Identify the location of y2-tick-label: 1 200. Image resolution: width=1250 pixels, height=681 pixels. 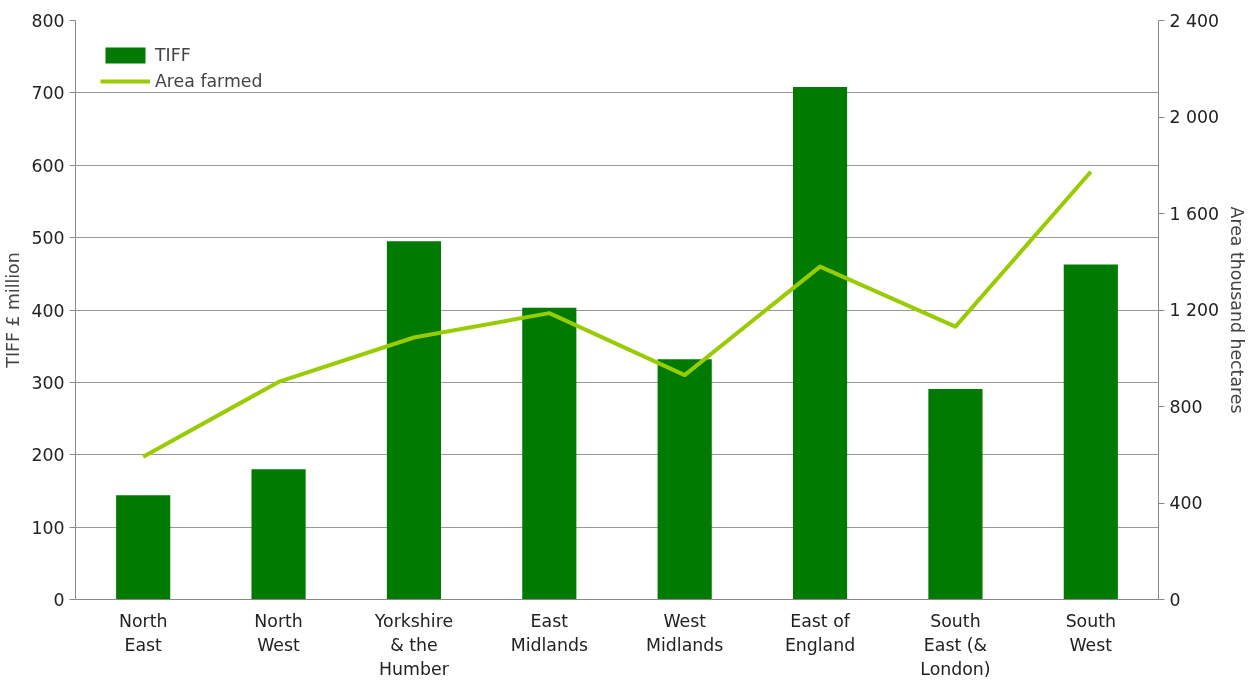
(1194, 310).